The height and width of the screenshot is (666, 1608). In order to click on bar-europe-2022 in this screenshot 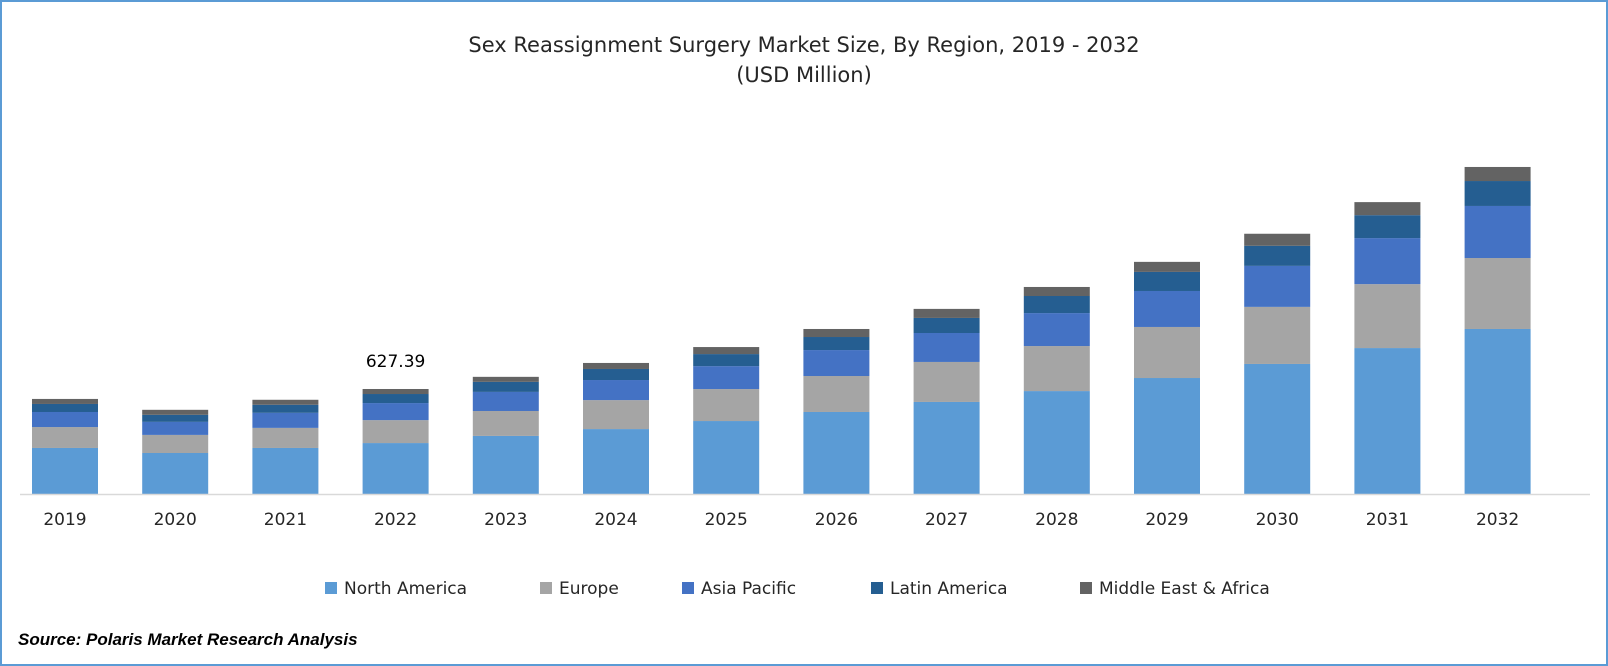, I will do `click(395, 432)`.